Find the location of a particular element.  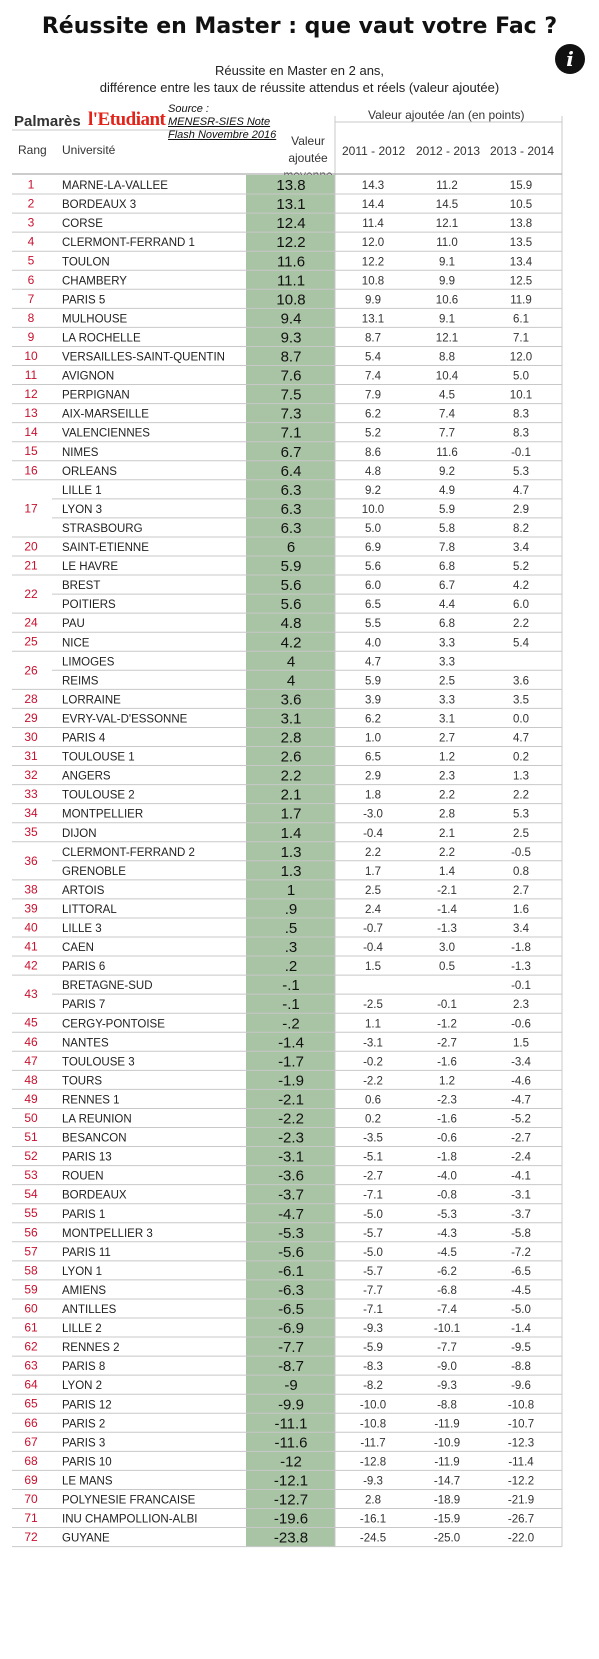

value-2011-2012: -5.9 is located at coordinates (373, 1348).